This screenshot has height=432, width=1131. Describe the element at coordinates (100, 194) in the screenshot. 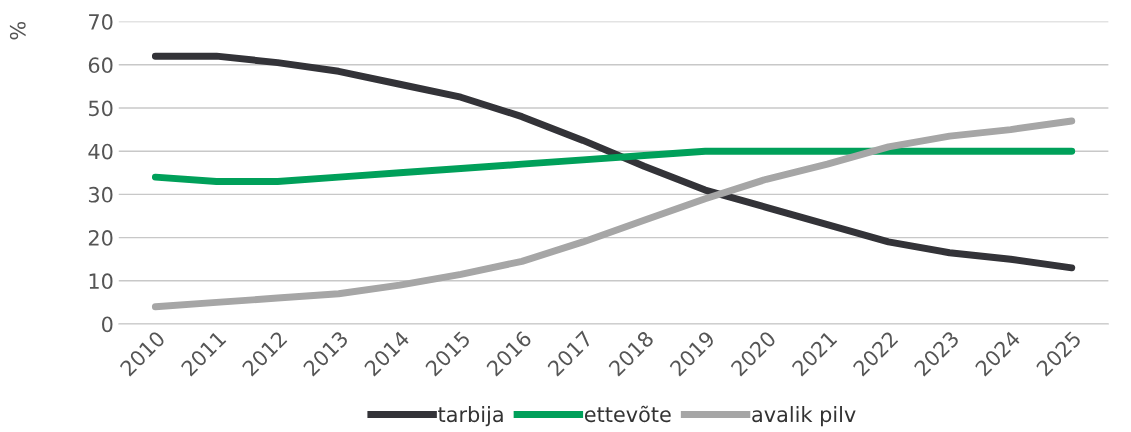

I see `y-tick-label: 30` at that location.